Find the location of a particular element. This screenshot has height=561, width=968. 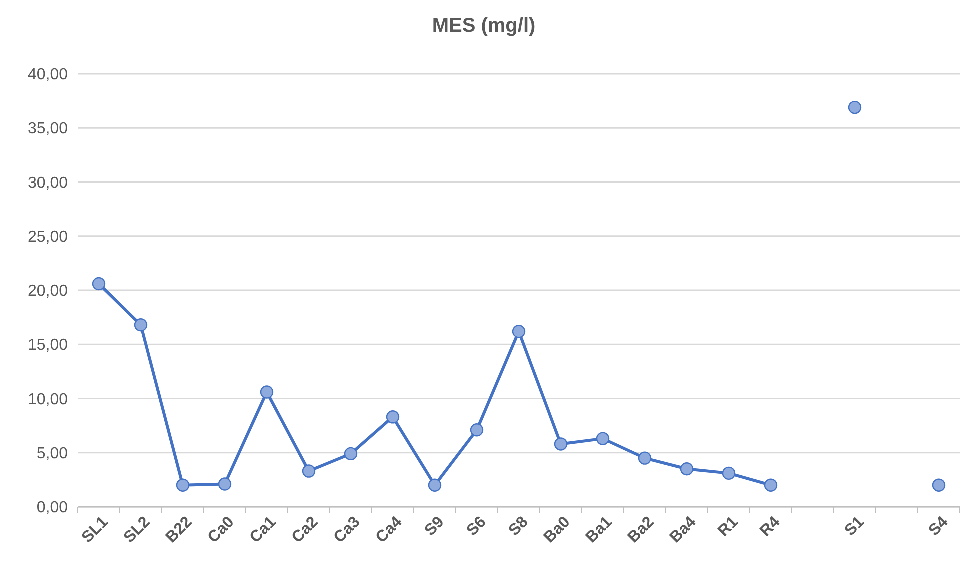

y-tick-label: 0,00 is located at coordinates (52, 508).